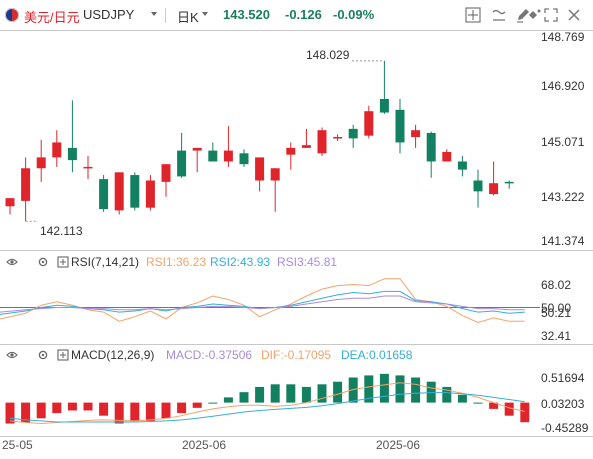  I want to click on high-price-annotation: 148.029, so click(328, 55).